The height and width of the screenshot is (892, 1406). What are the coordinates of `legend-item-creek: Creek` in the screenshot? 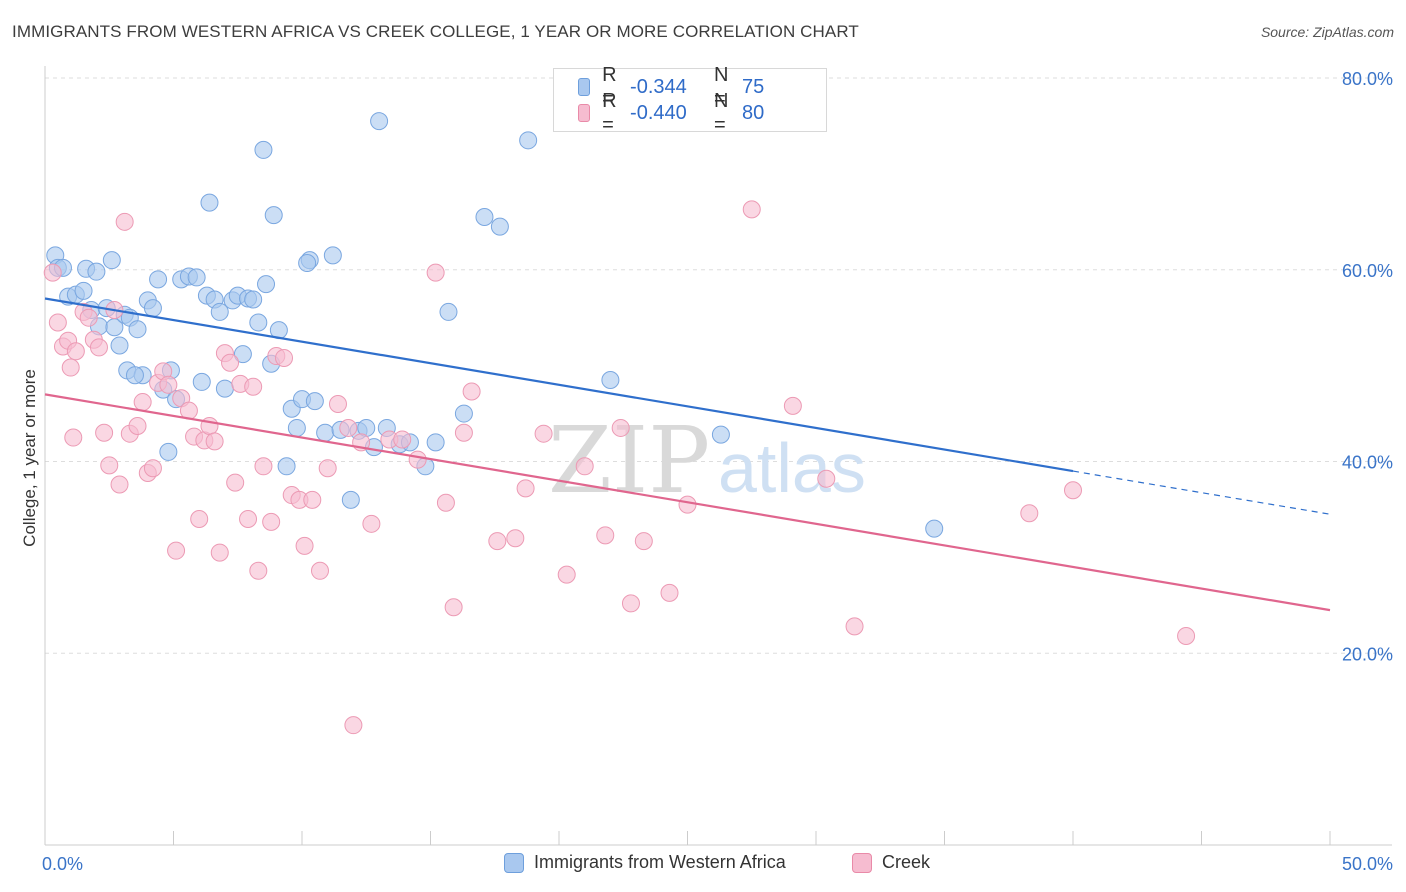 It's located at (891, 862).